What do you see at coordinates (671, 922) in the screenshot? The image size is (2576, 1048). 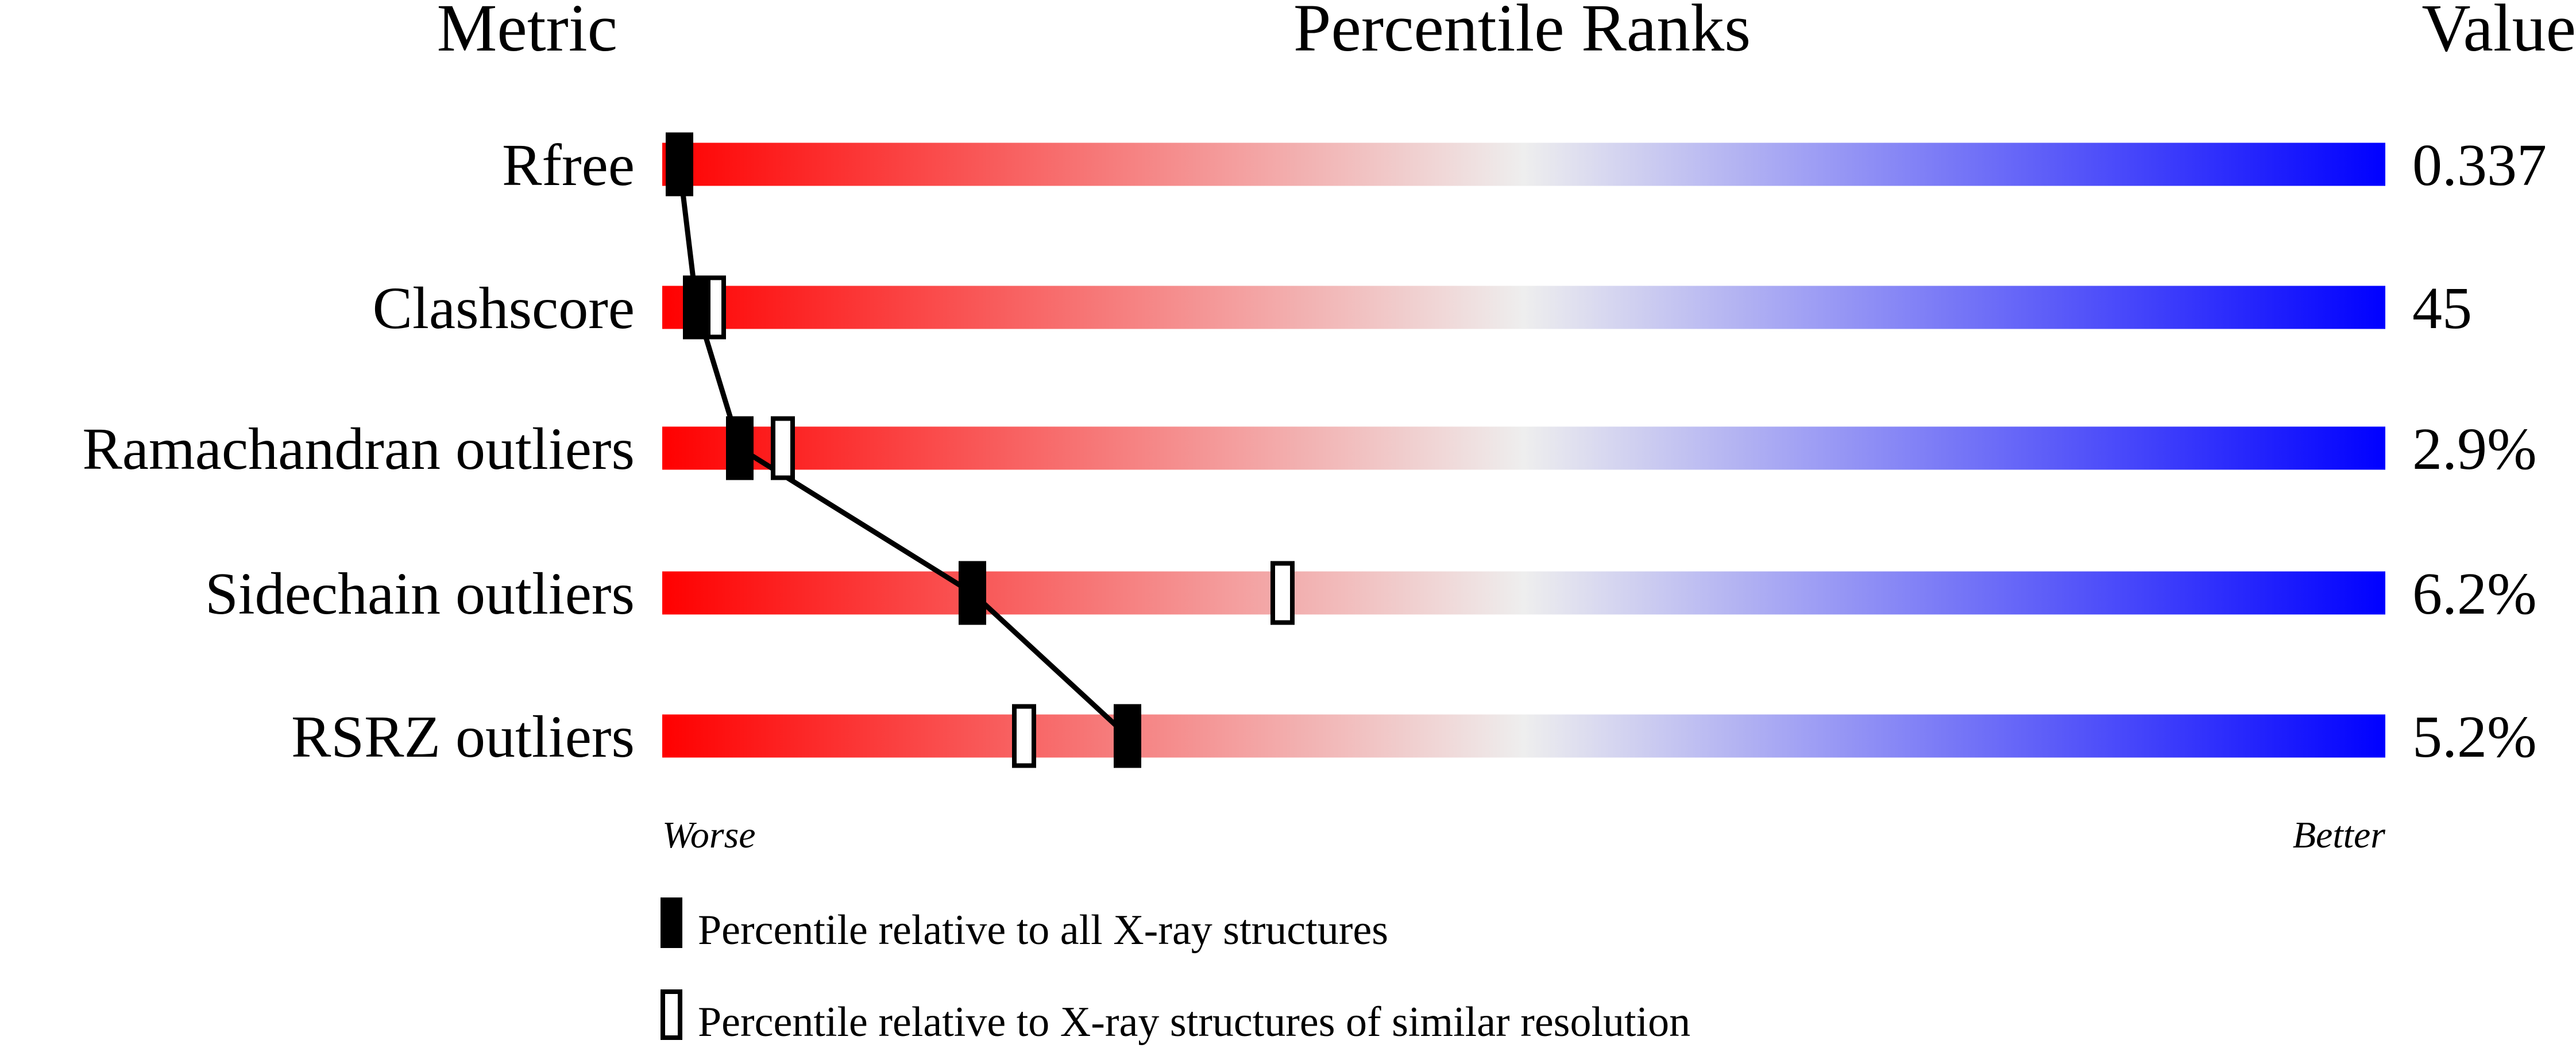 I see `legend-filled-marker` at bounding box center [671, 922].